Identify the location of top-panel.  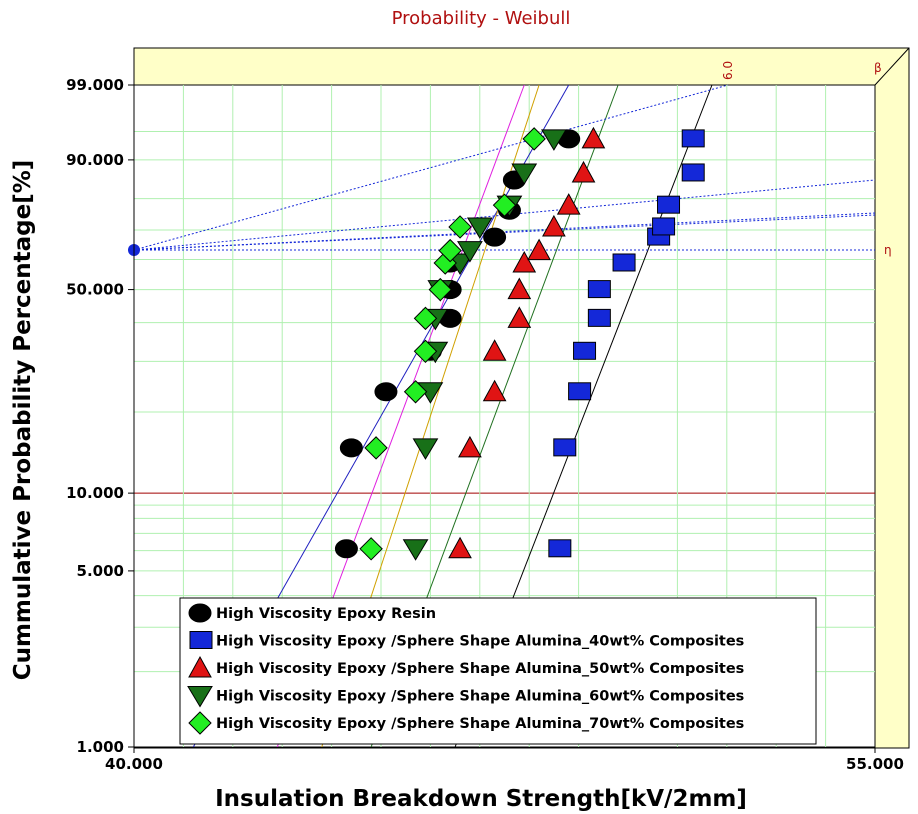
(521, 66).